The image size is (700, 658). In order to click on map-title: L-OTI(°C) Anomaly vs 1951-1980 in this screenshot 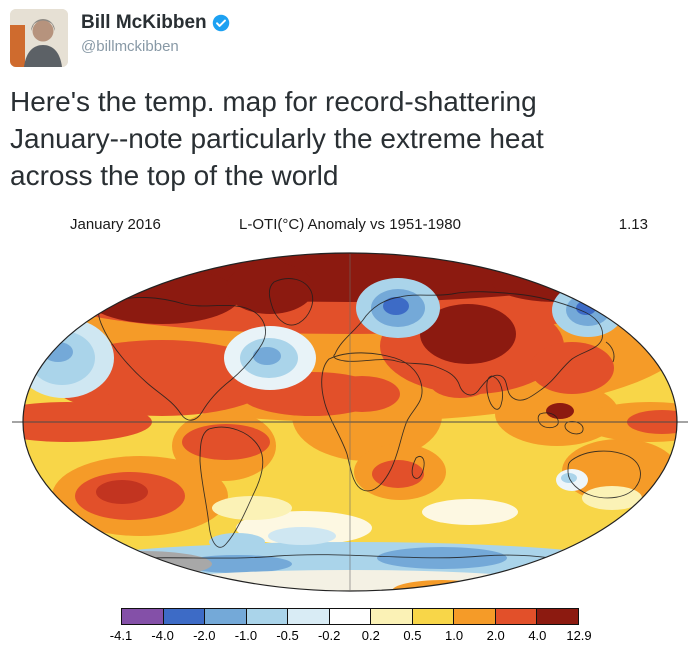, I will do `click(350, 224)`.